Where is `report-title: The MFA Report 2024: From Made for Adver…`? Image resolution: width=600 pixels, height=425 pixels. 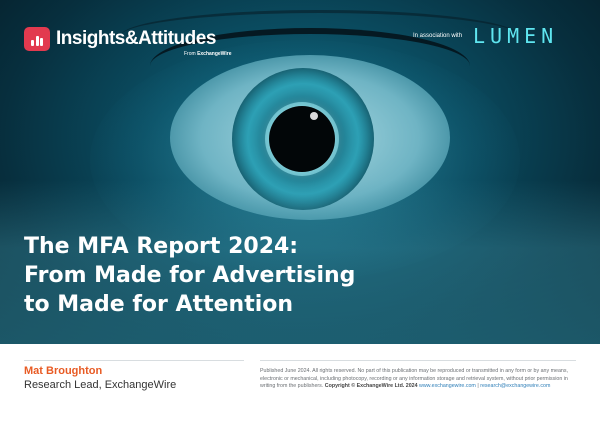 report-title: The MFA Report 2024: From Made for Adver… is located at coordinates (189, 275).